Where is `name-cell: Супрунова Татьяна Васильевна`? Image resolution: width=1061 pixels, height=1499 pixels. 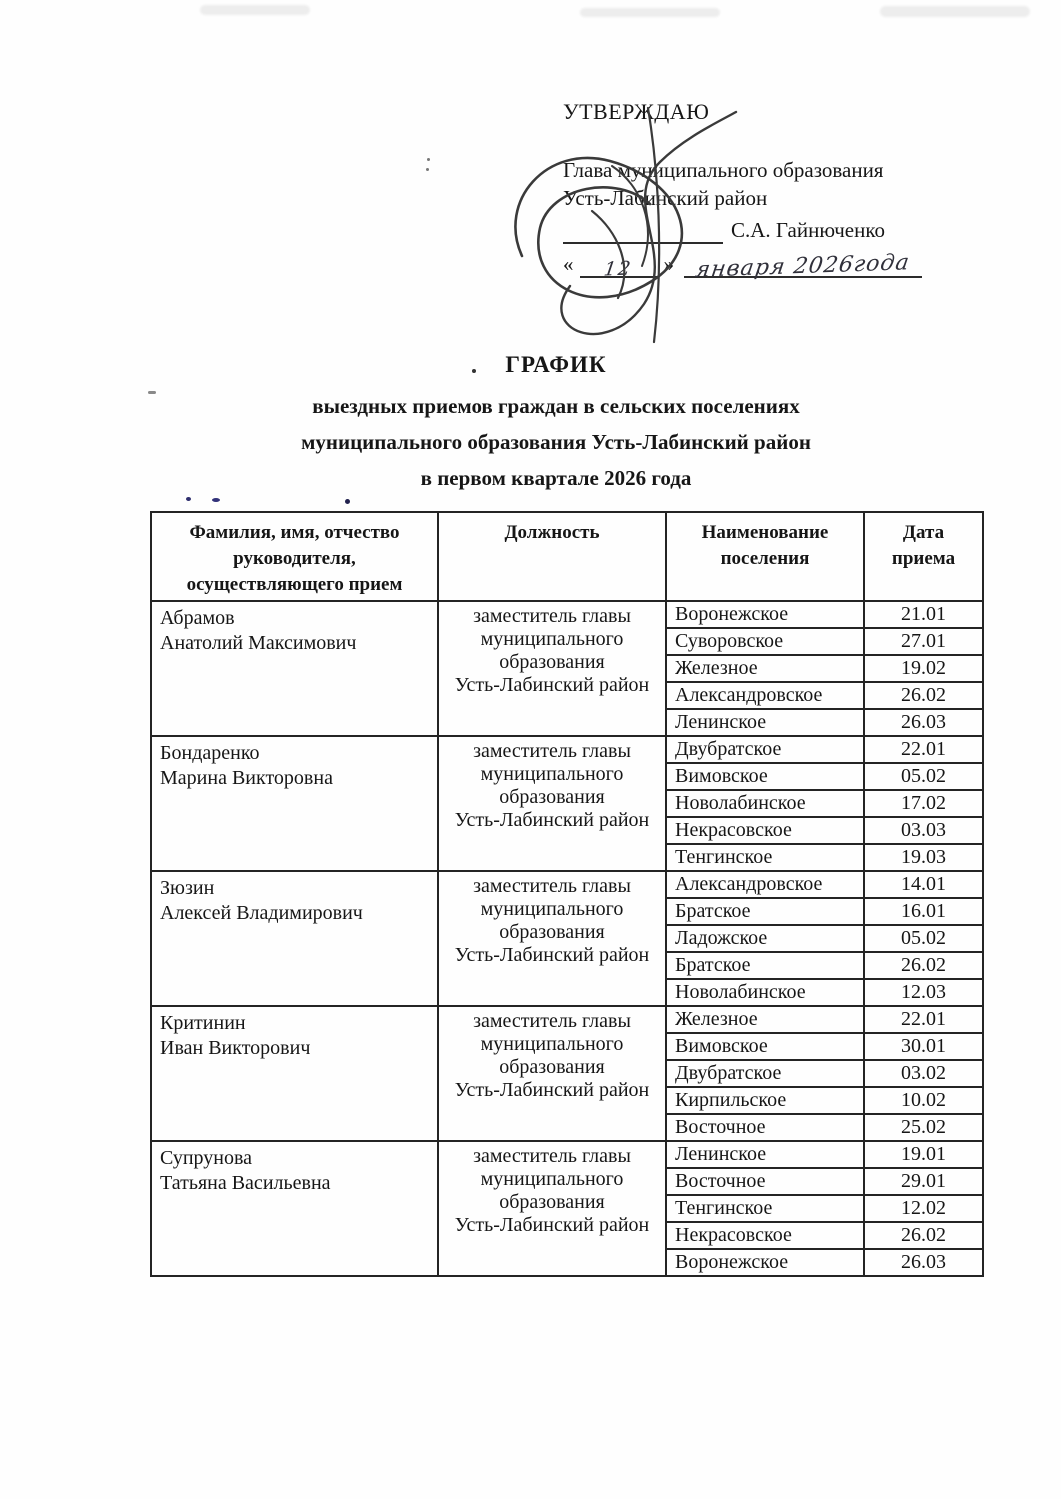 name-cell: Супрунова Татьяна Васильевна is located at coordinates (294, 1208).